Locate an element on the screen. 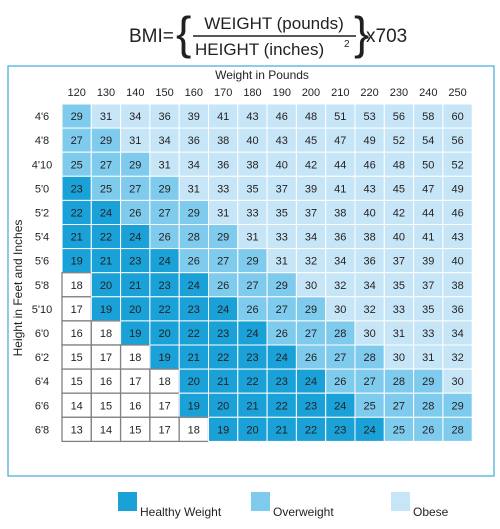  cell-value: 23 is located at coordinates (282, 382).